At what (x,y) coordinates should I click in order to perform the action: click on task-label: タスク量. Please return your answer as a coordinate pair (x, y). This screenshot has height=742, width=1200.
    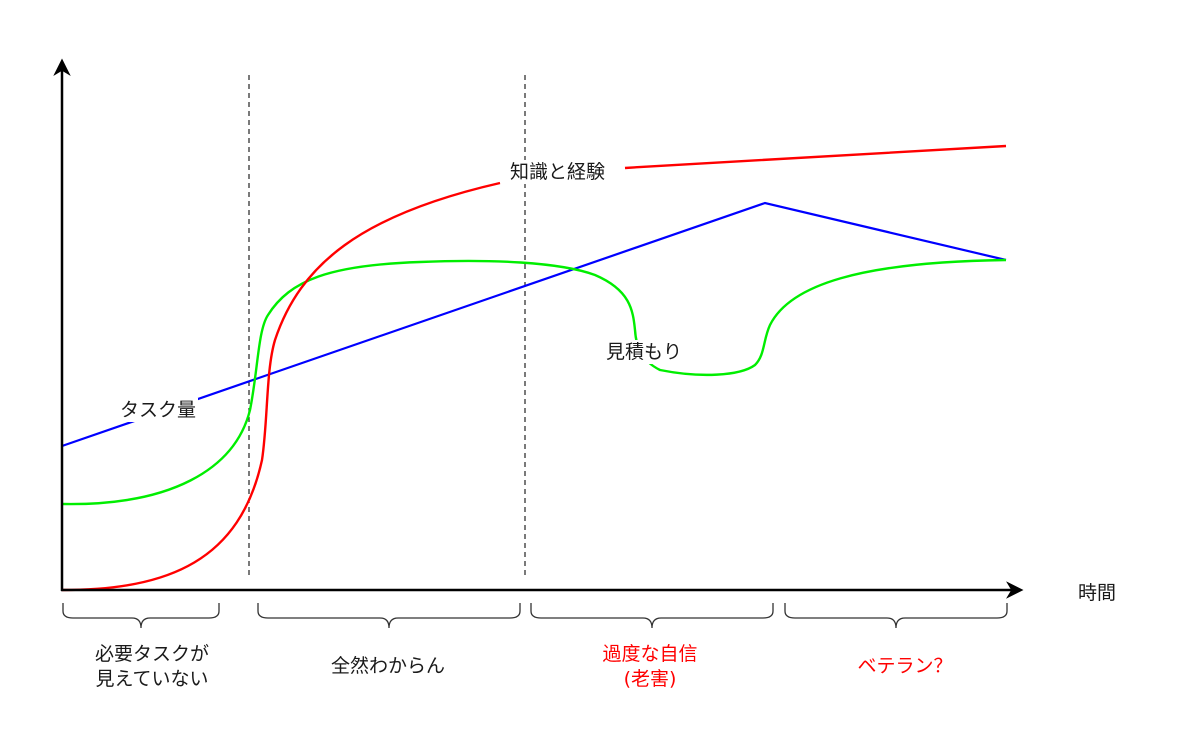
    Looking at the image, I should click on (158, 410).